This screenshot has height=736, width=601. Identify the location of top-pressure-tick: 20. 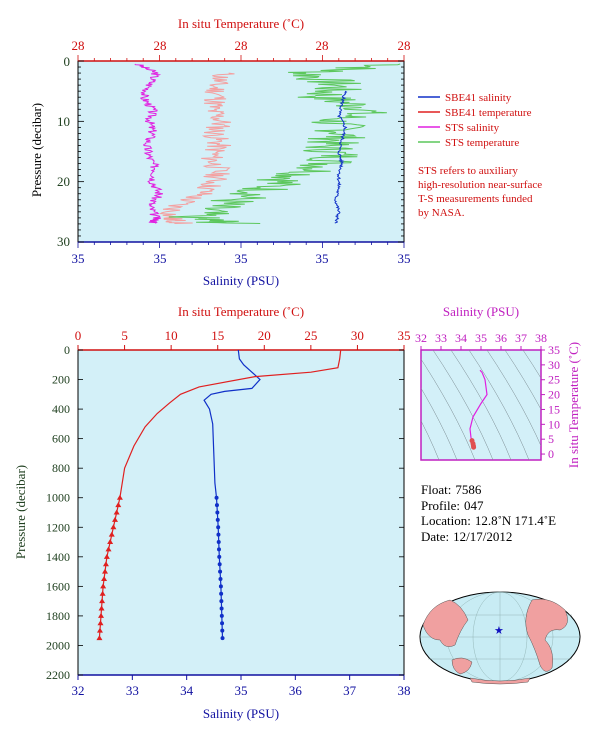
(63, 181).